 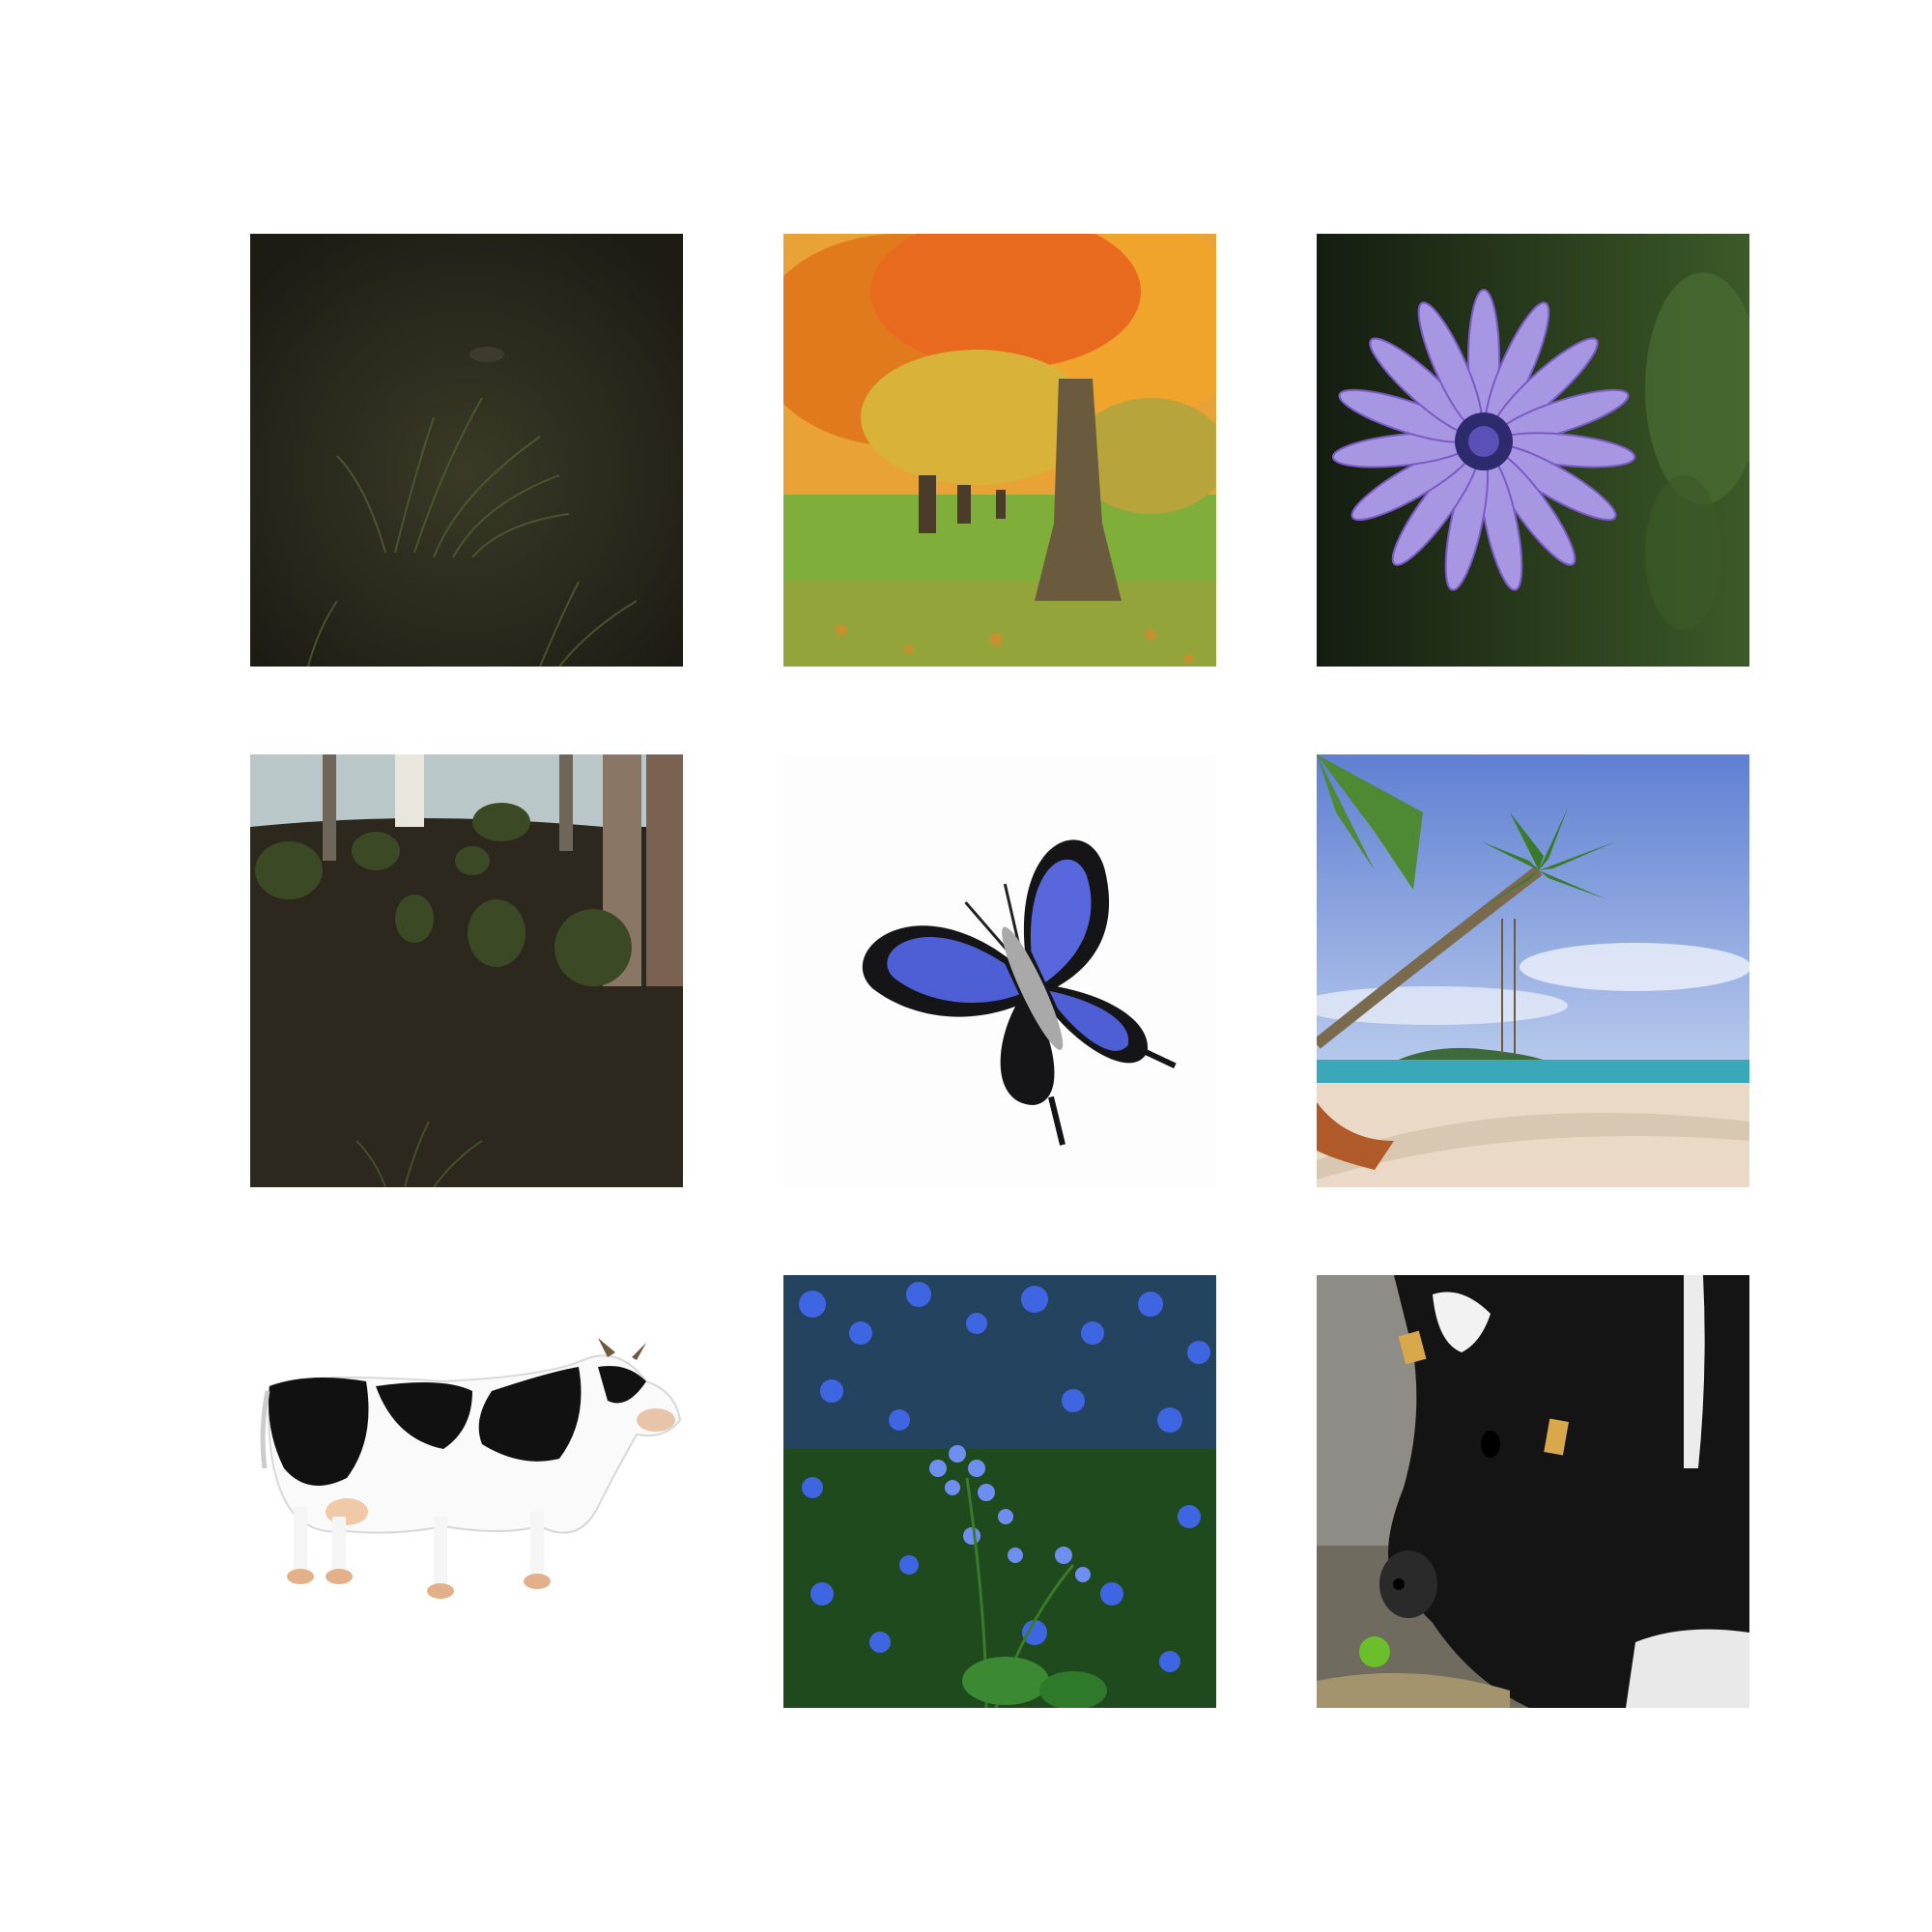 I want to click on image-autumn-tree, so click(x=999, y=450).